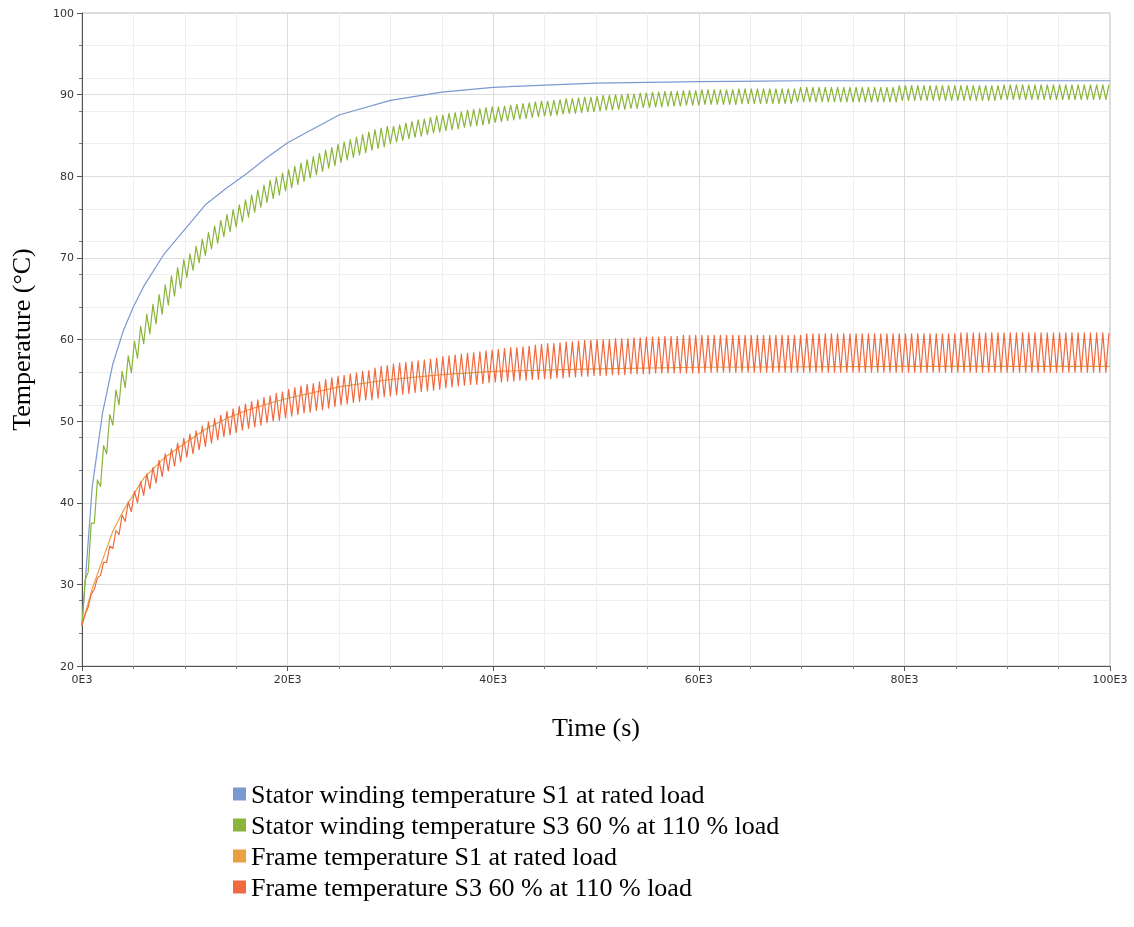 The image size is (1134, 927). Describe the element at coordinates (287, 679) in the screenshot. I see `x-tick-label: 20E3` at that location.